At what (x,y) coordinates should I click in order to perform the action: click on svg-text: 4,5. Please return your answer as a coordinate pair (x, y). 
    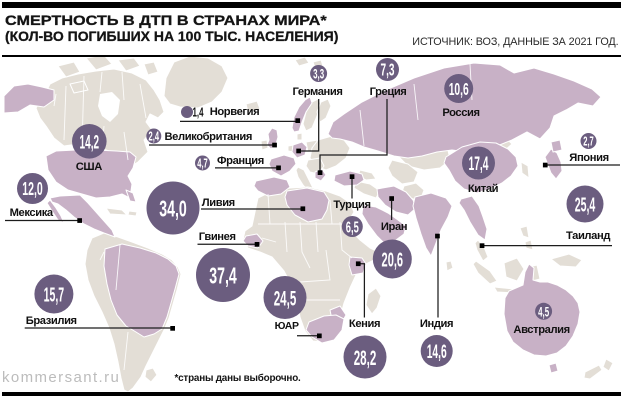
    Looking at the image, I should click on (543, 311).